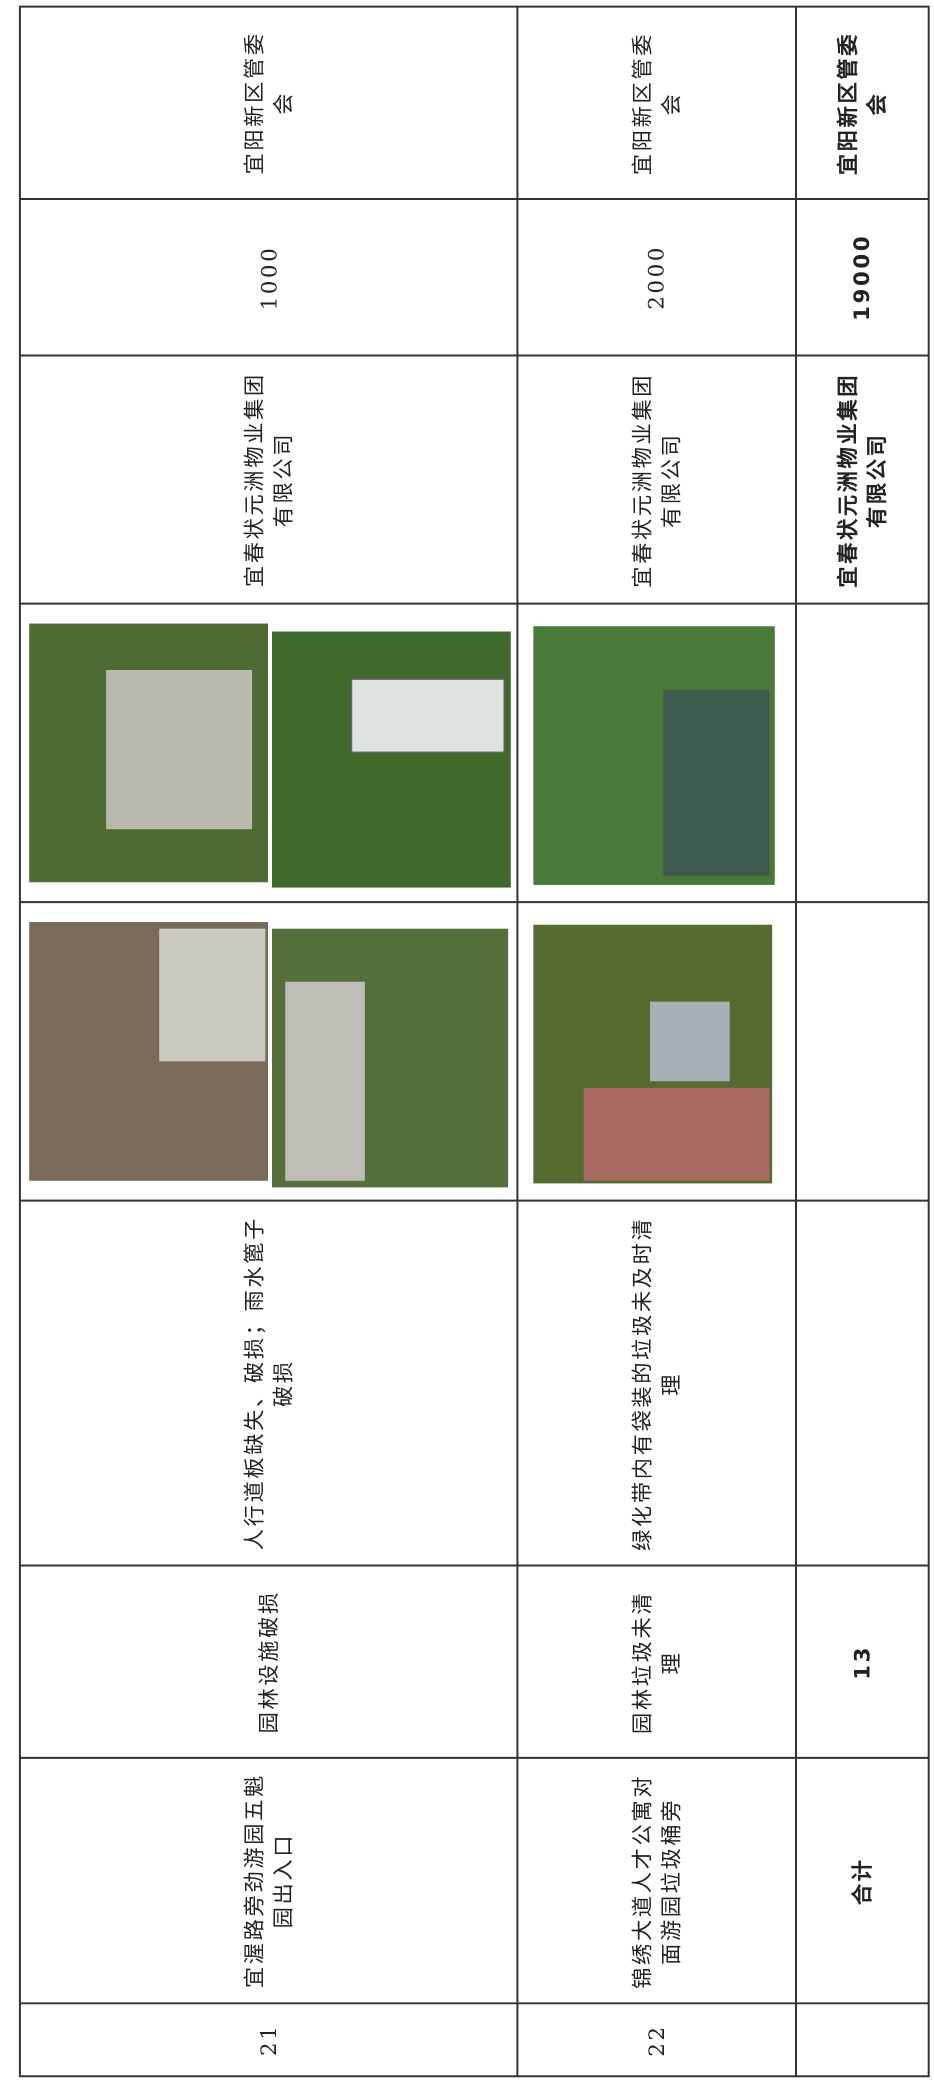 The image size is (934, 2081). What do you see at coordinates (862, 1662) in the screenshot?
I see `table-cell: 13` at bounding box center [862, 1662].